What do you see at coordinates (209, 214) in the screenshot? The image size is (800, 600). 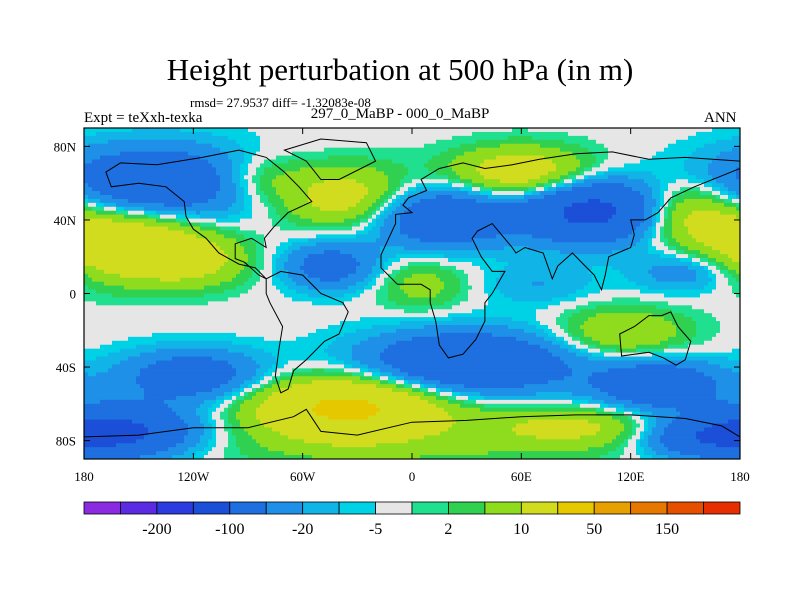 I see `north-america-outline` at bounding box center [209, 214].